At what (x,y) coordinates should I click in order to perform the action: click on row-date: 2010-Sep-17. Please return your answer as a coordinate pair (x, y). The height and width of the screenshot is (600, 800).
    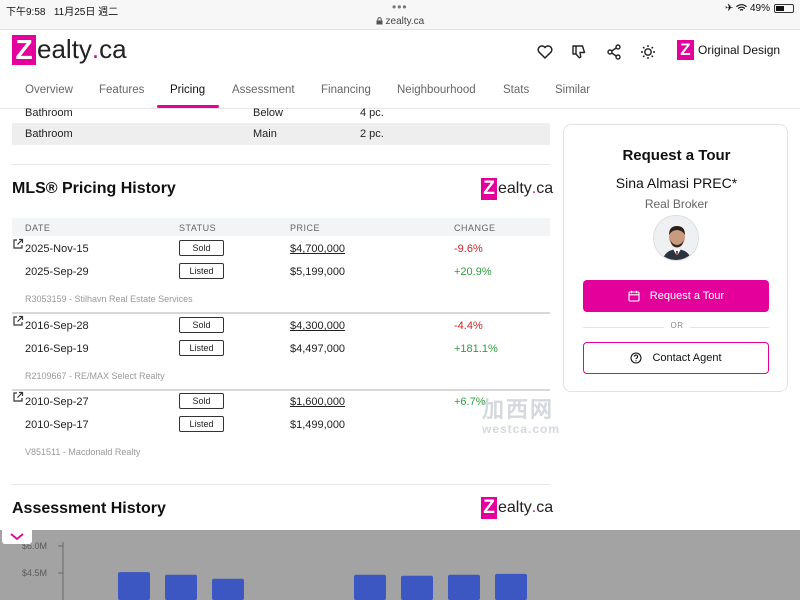
    Looking at the image, I should click on (57, 425).